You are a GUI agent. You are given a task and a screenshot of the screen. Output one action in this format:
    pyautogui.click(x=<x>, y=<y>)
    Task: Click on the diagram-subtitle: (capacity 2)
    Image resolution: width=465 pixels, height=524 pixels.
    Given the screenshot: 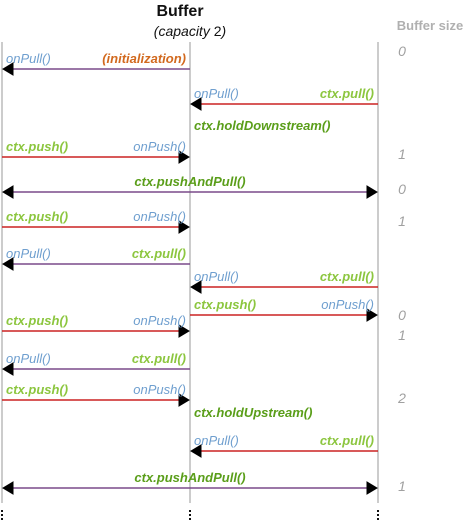 What is the action you would take?
    pyautogui.click(x=190, y=31)
    